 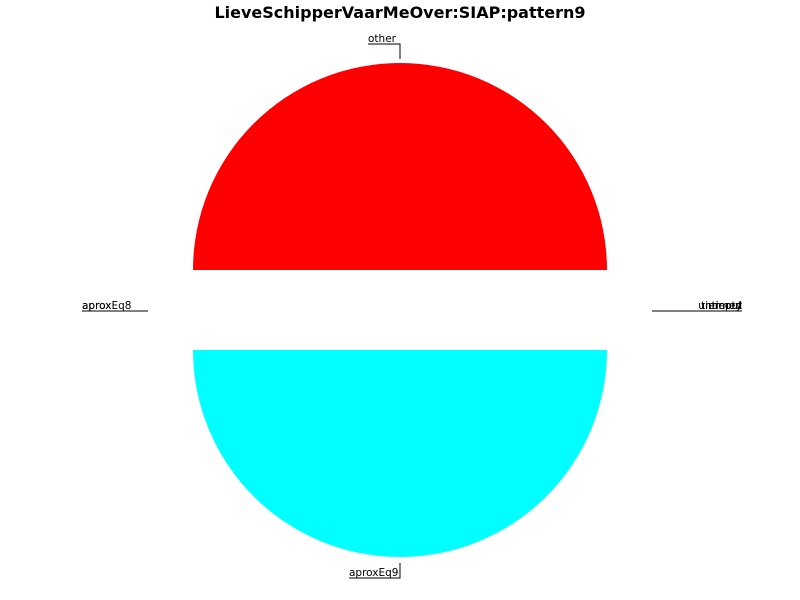 I want to click on slice-label-timeout: timeout, so click(x=721, y=306).